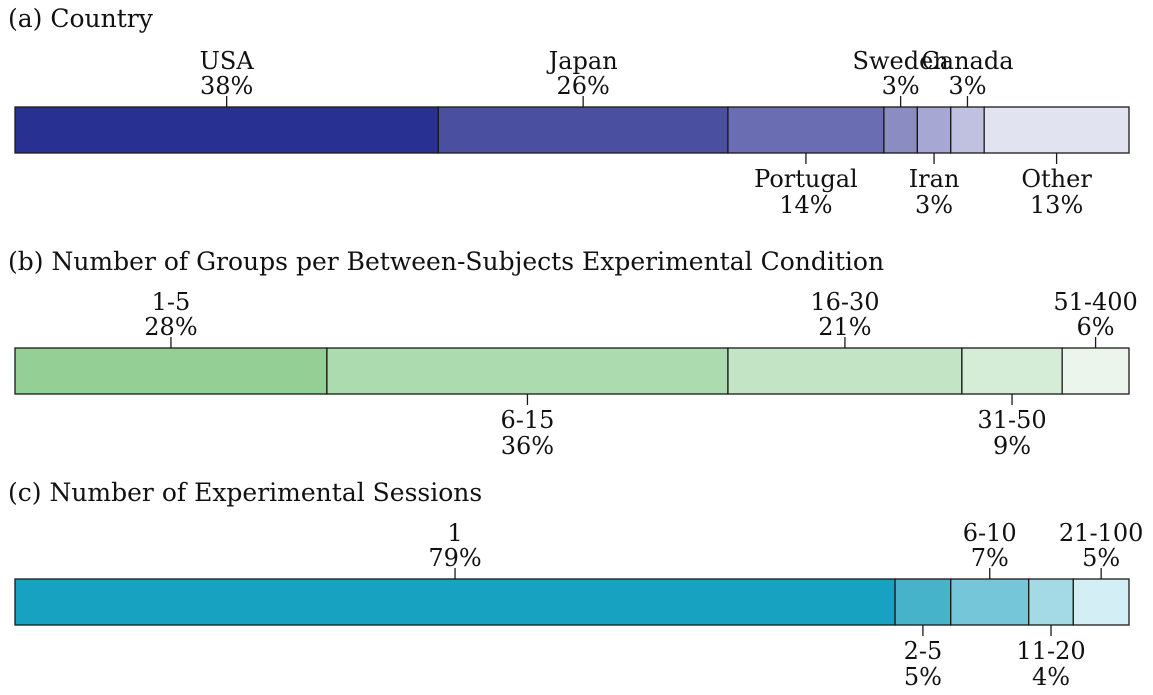 The image size is (1153, 695). What do you see at coordinates (527, 420) in the screenshot?
I see `category-label-6-15: 6-15` at bounding box center [527, 420].